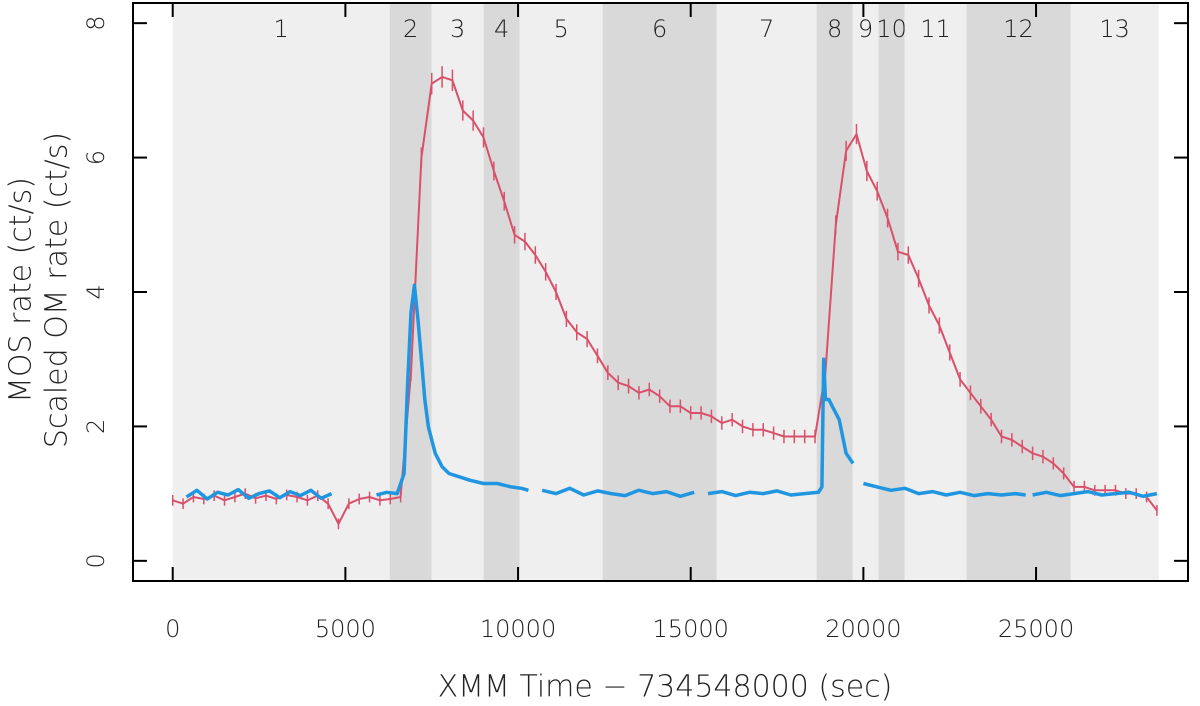 The width and height of the screenshot is (1200, 706). I want to click on y-tick-label: 4, so click(96, 291).